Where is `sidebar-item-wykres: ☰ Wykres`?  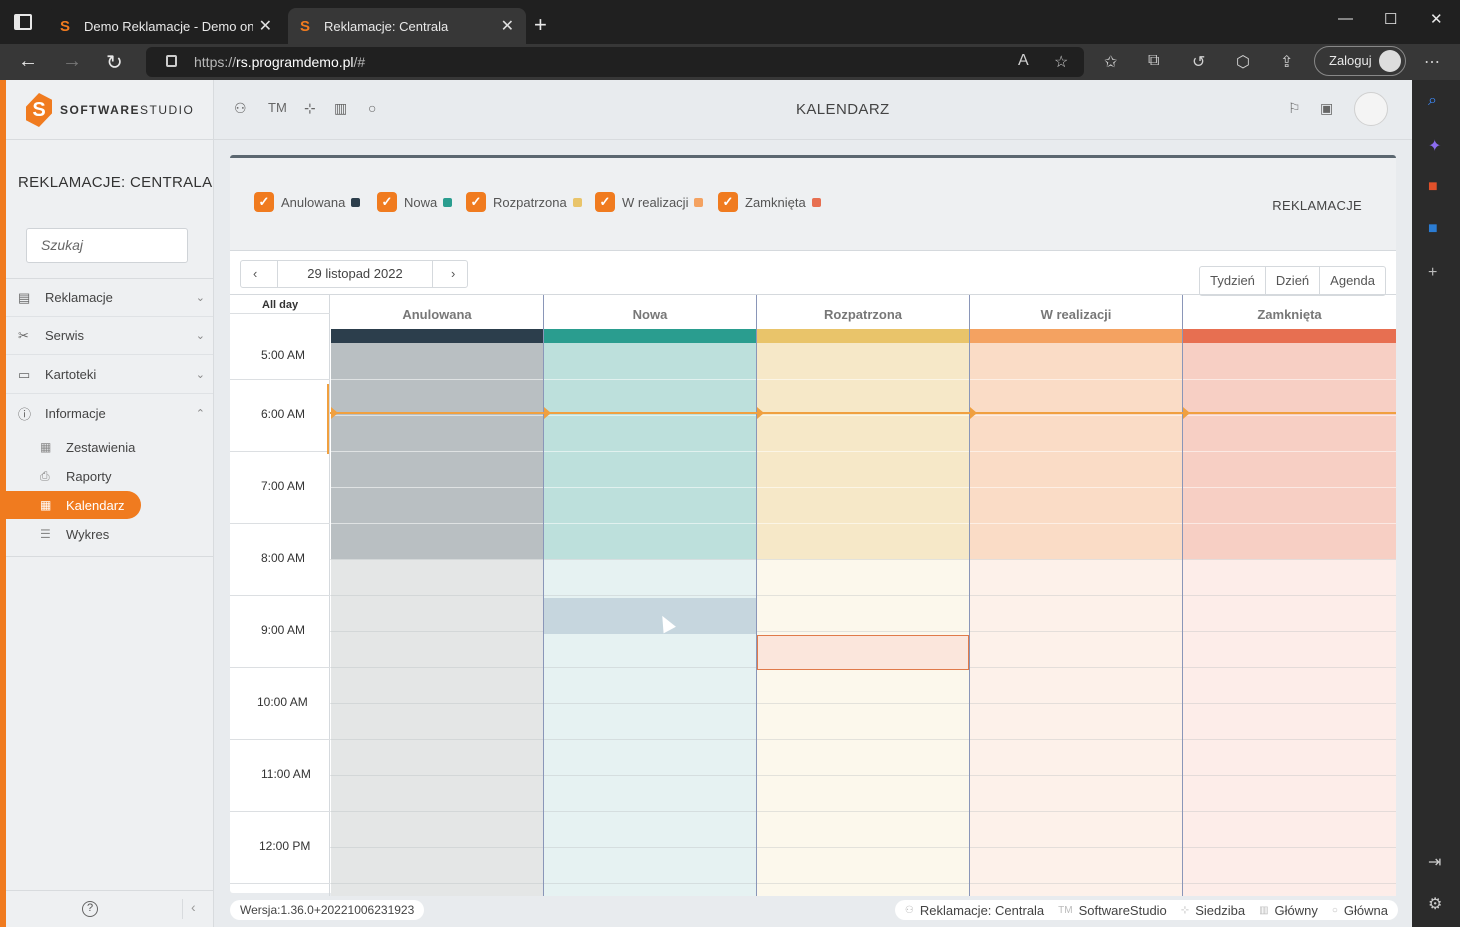 sidebar-item-wykres: ☰ Wykres is located at coordinates (75, 534).